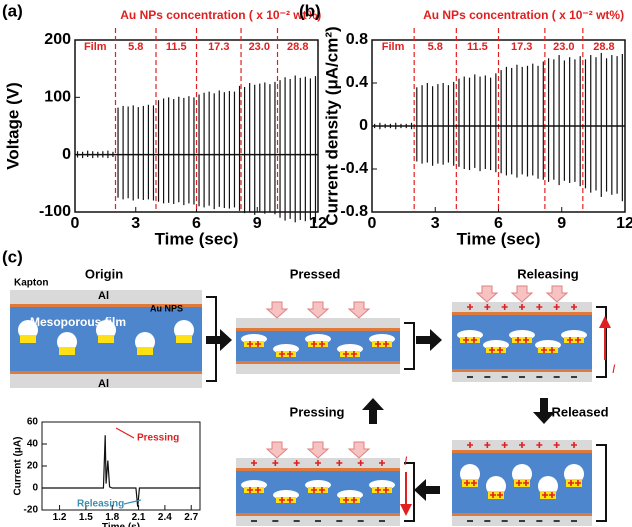 This screenshot has height=527, width=632. I want to click on state-title: Released, so click(579, 411).